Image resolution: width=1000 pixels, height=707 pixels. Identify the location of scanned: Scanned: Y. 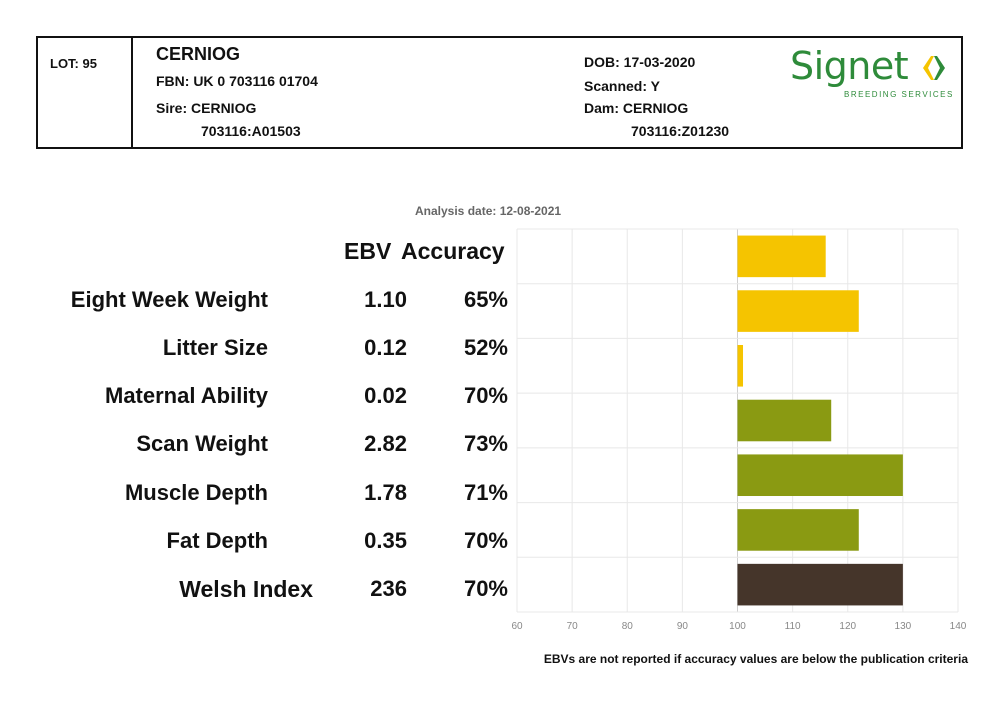
(622, 86).